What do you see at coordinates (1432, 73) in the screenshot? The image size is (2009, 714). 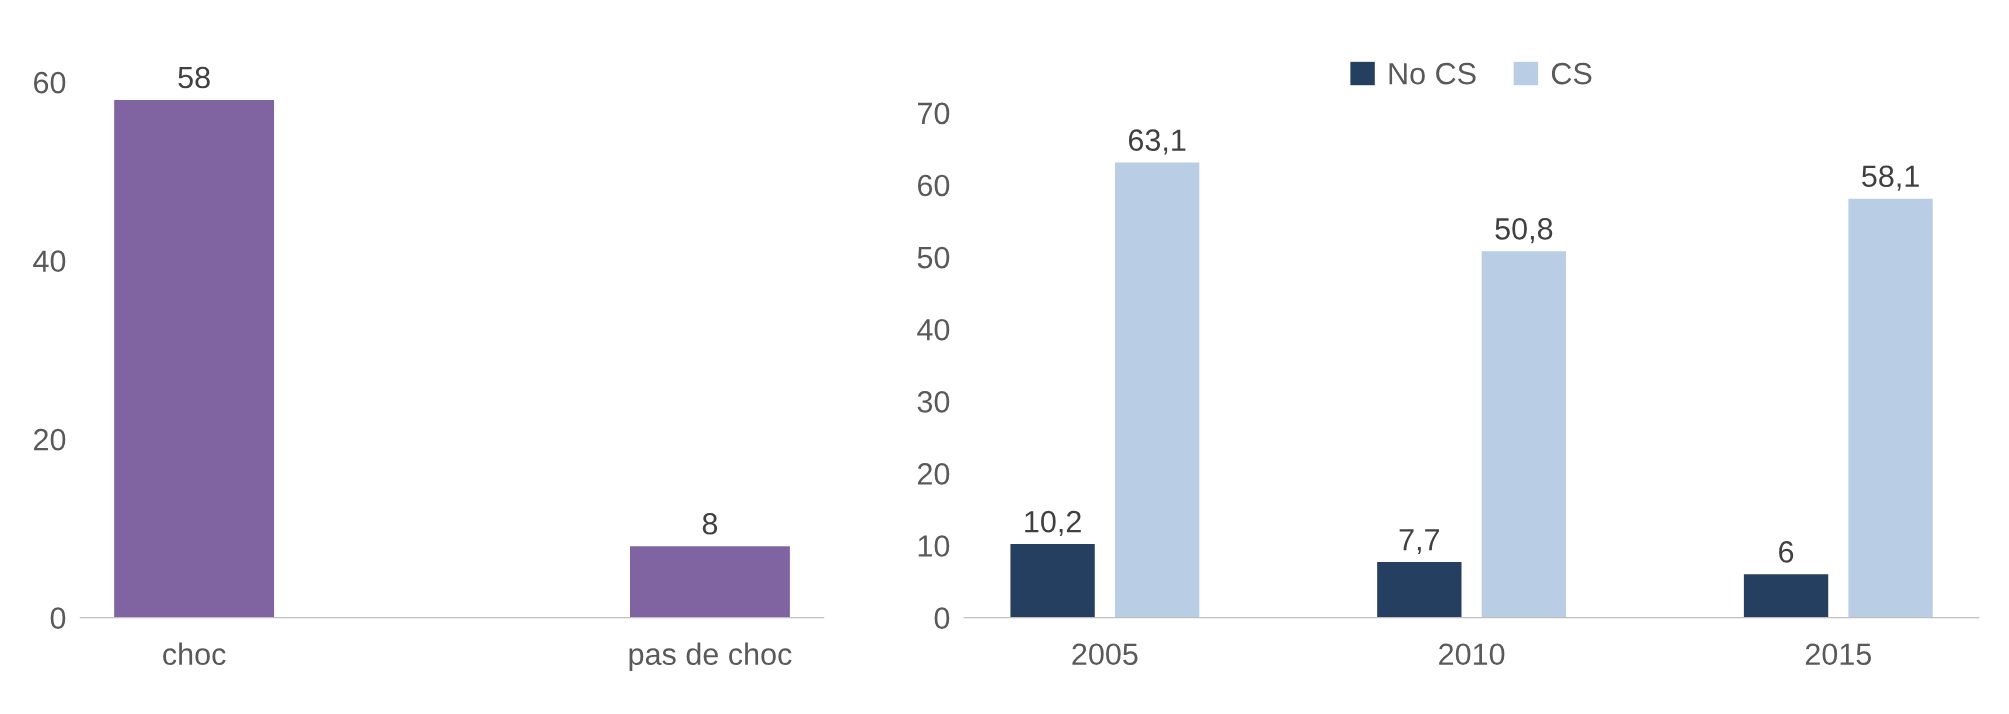 I see `legend-label: No CS` at bounding box center [1432, 73].